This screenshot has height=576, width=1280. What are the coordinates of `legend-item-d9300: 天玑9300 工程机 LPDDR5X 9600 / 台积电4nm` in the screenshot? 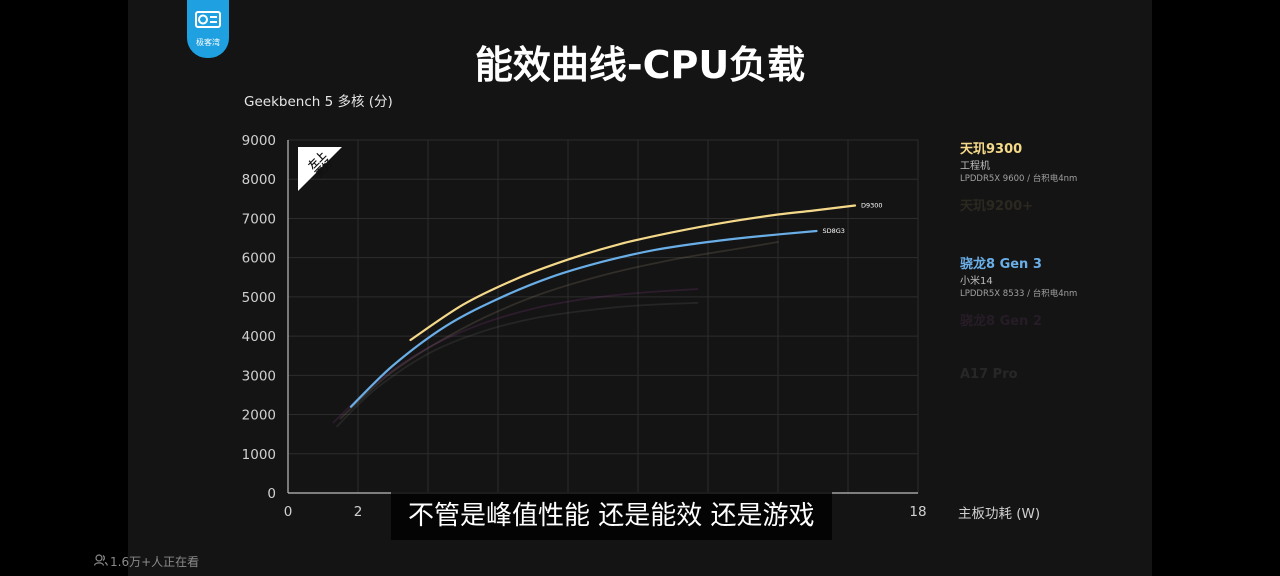 It's located at (1018, 161).